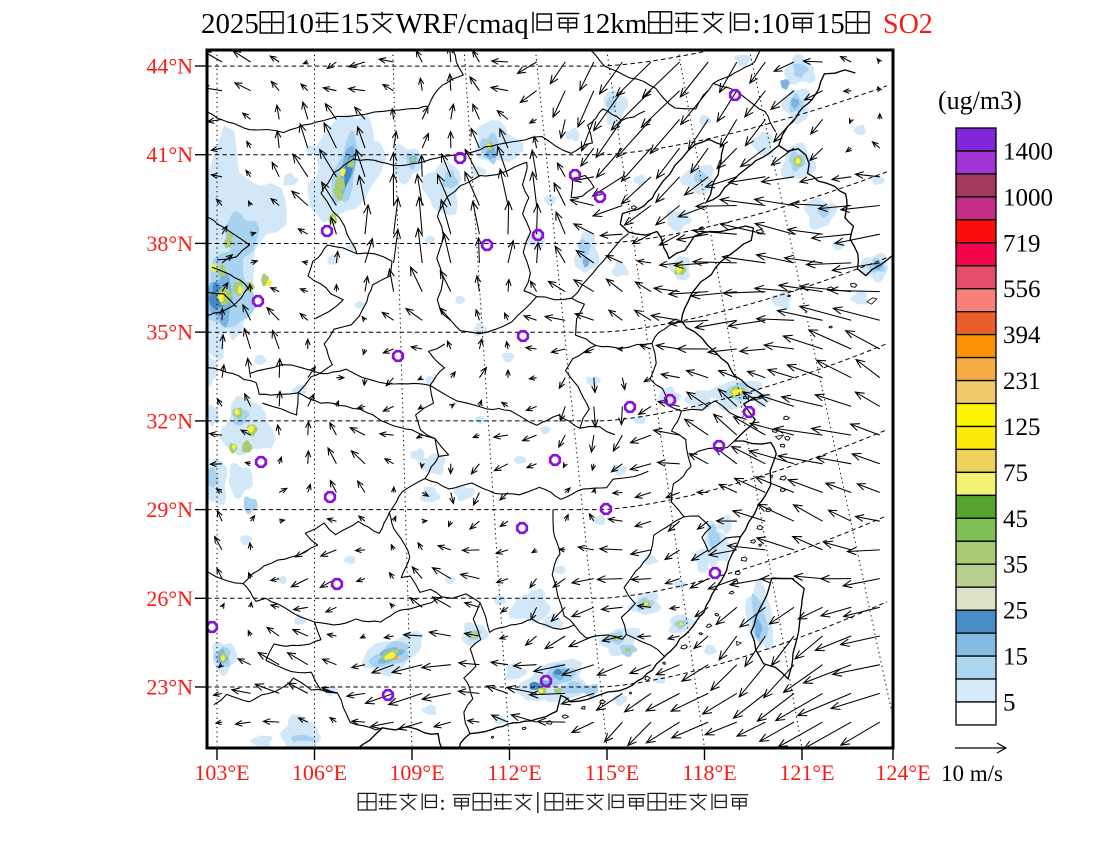  Describe the element at coordinates (169, 509) in the screenshot. I see `svg-text: 29°N` at that location.